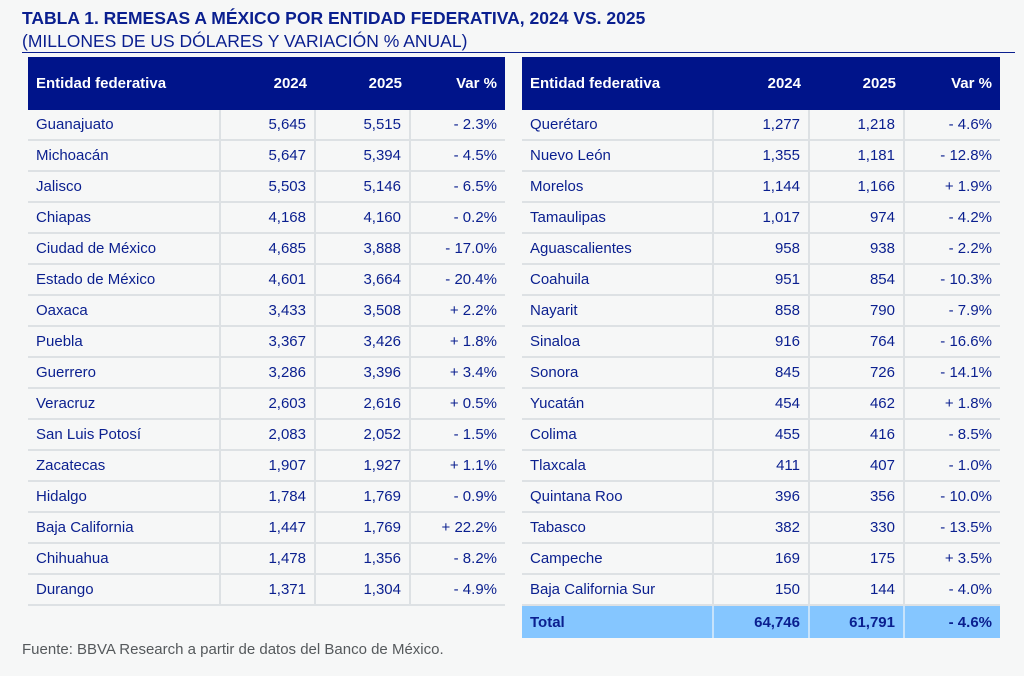 The image size is (1024, 676). Describe the element at coordinates (266, 435) in the screenshot. I see `table-row: San Luis Potosí 2,083 2,052- 1.5%` at that location.